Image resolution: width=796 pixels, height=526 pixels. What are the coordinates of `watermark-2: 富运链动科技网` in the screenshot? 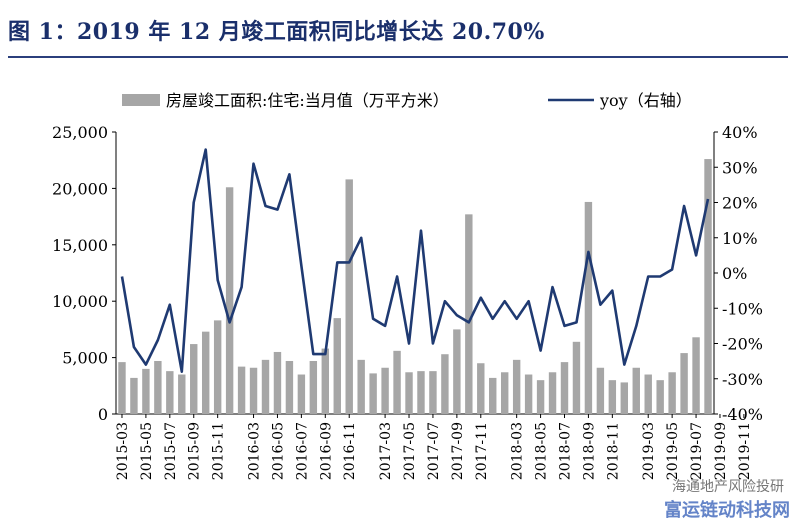 It's located at (727, 510).